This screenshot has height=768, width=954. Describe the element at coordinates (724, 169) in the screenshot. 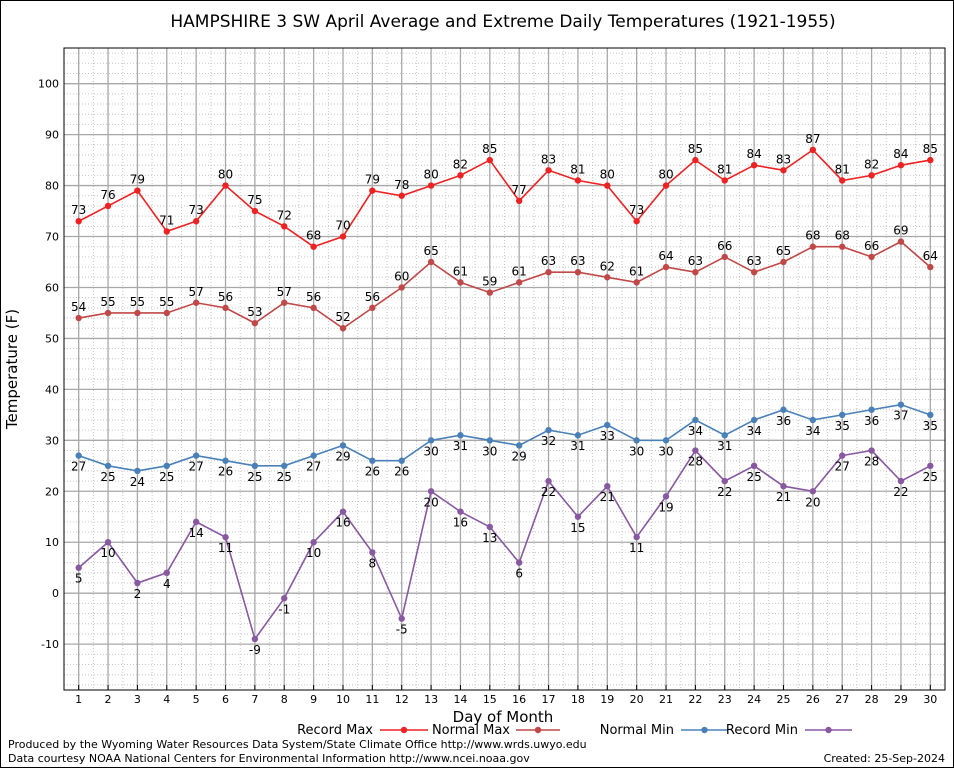

I see `record-max-data-label: 81` at that location.